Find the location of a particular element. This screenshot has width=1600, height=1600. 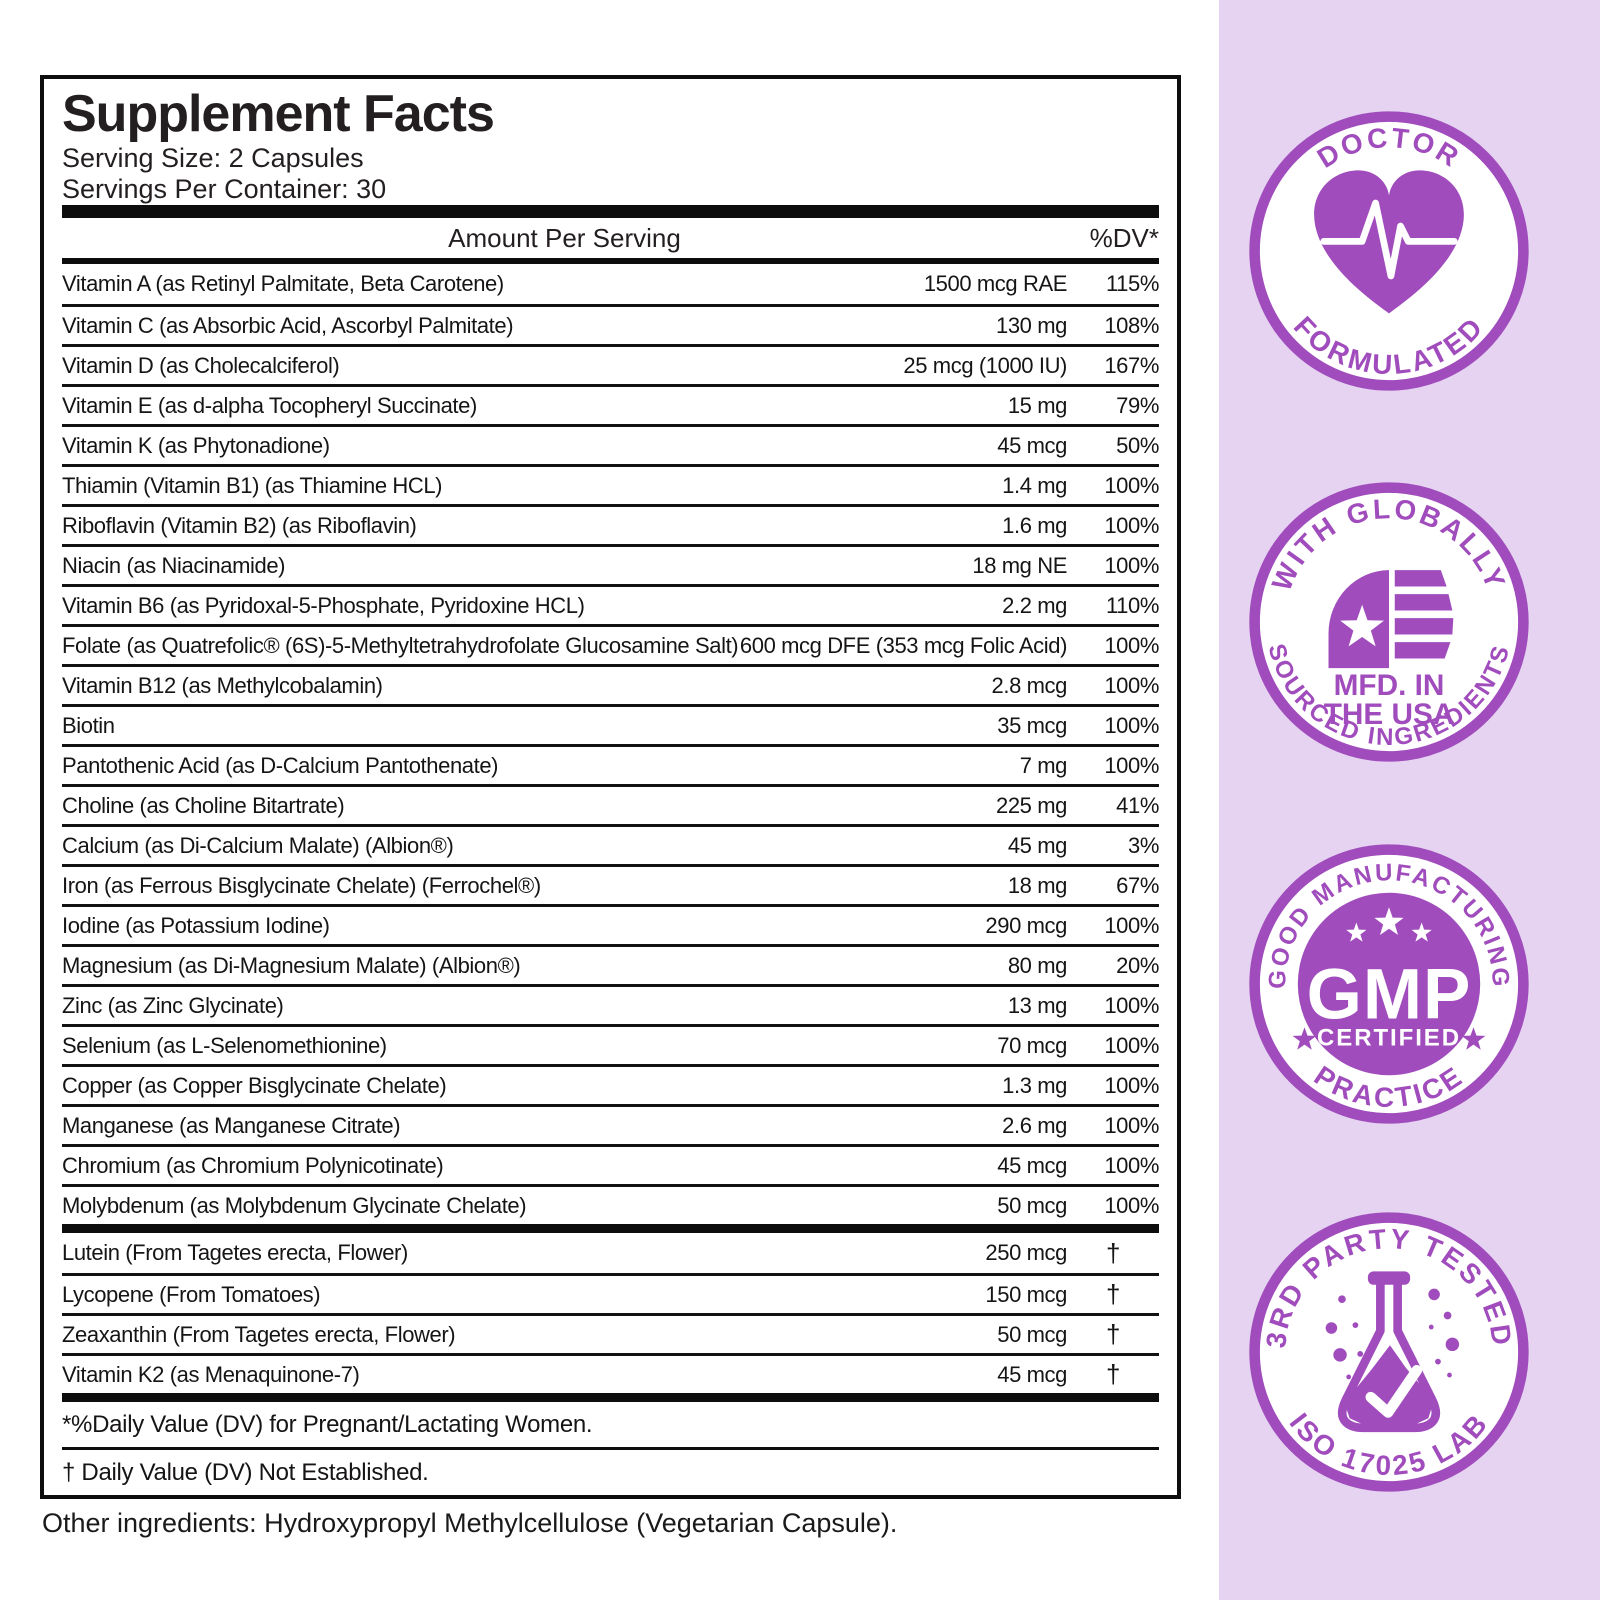

nutrient-amount: 1500 mcg RAE is located at coordinates (995, 283).